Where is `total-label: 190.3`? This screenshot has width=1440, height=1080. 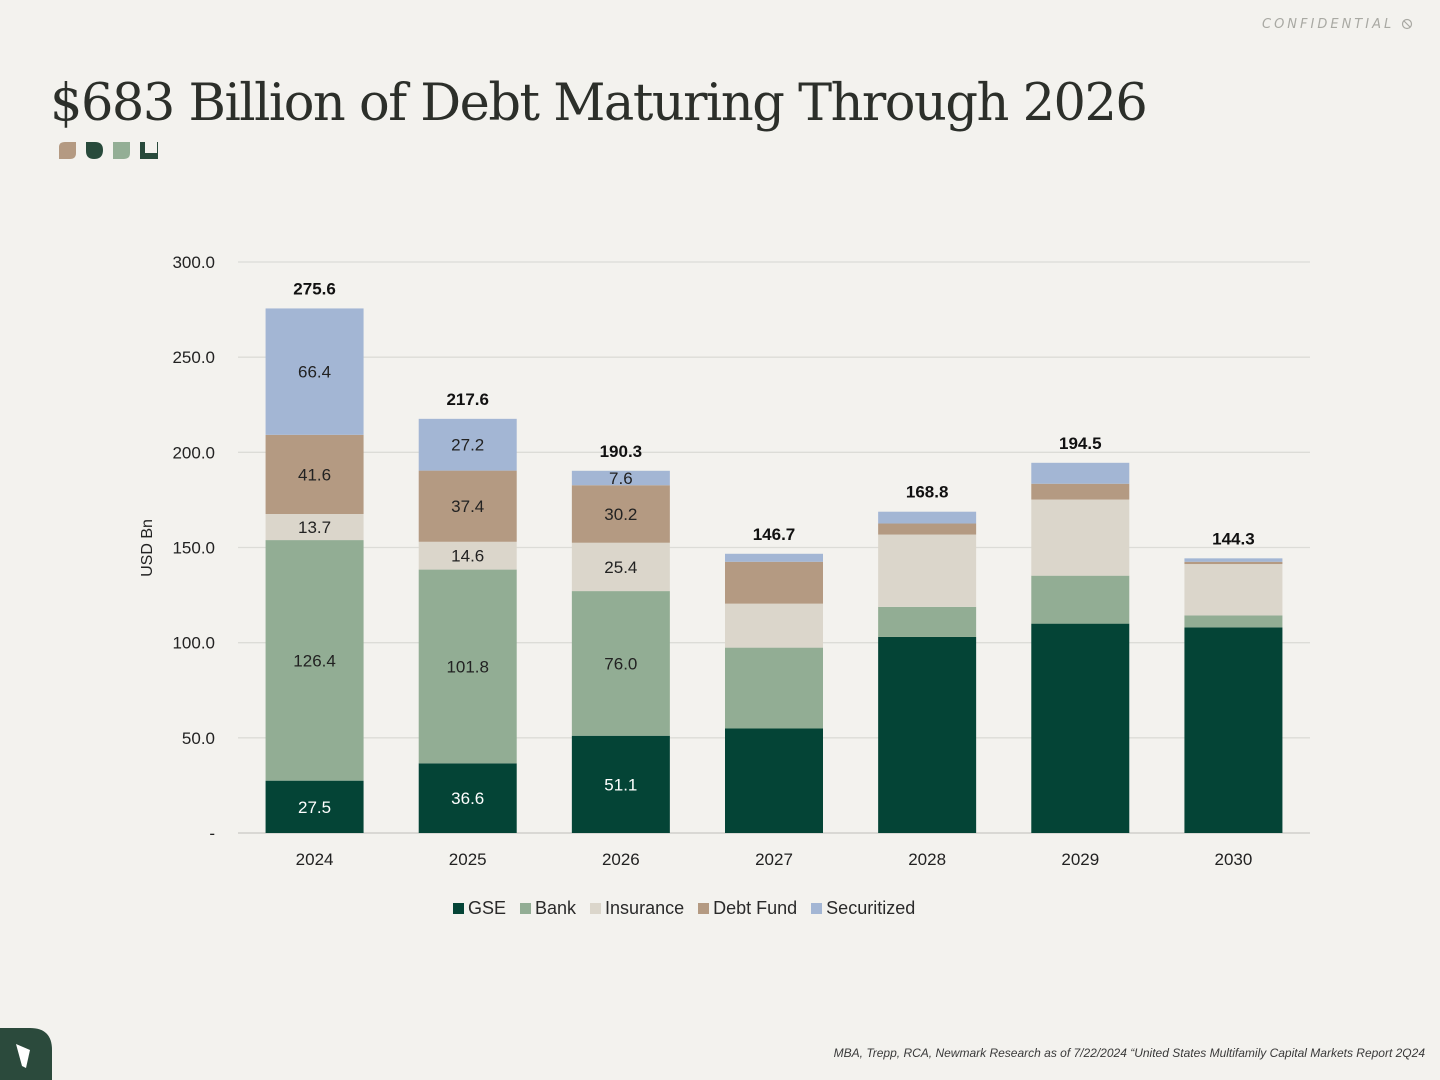 total-label: 190.3 is located at coordinates (621, 451).